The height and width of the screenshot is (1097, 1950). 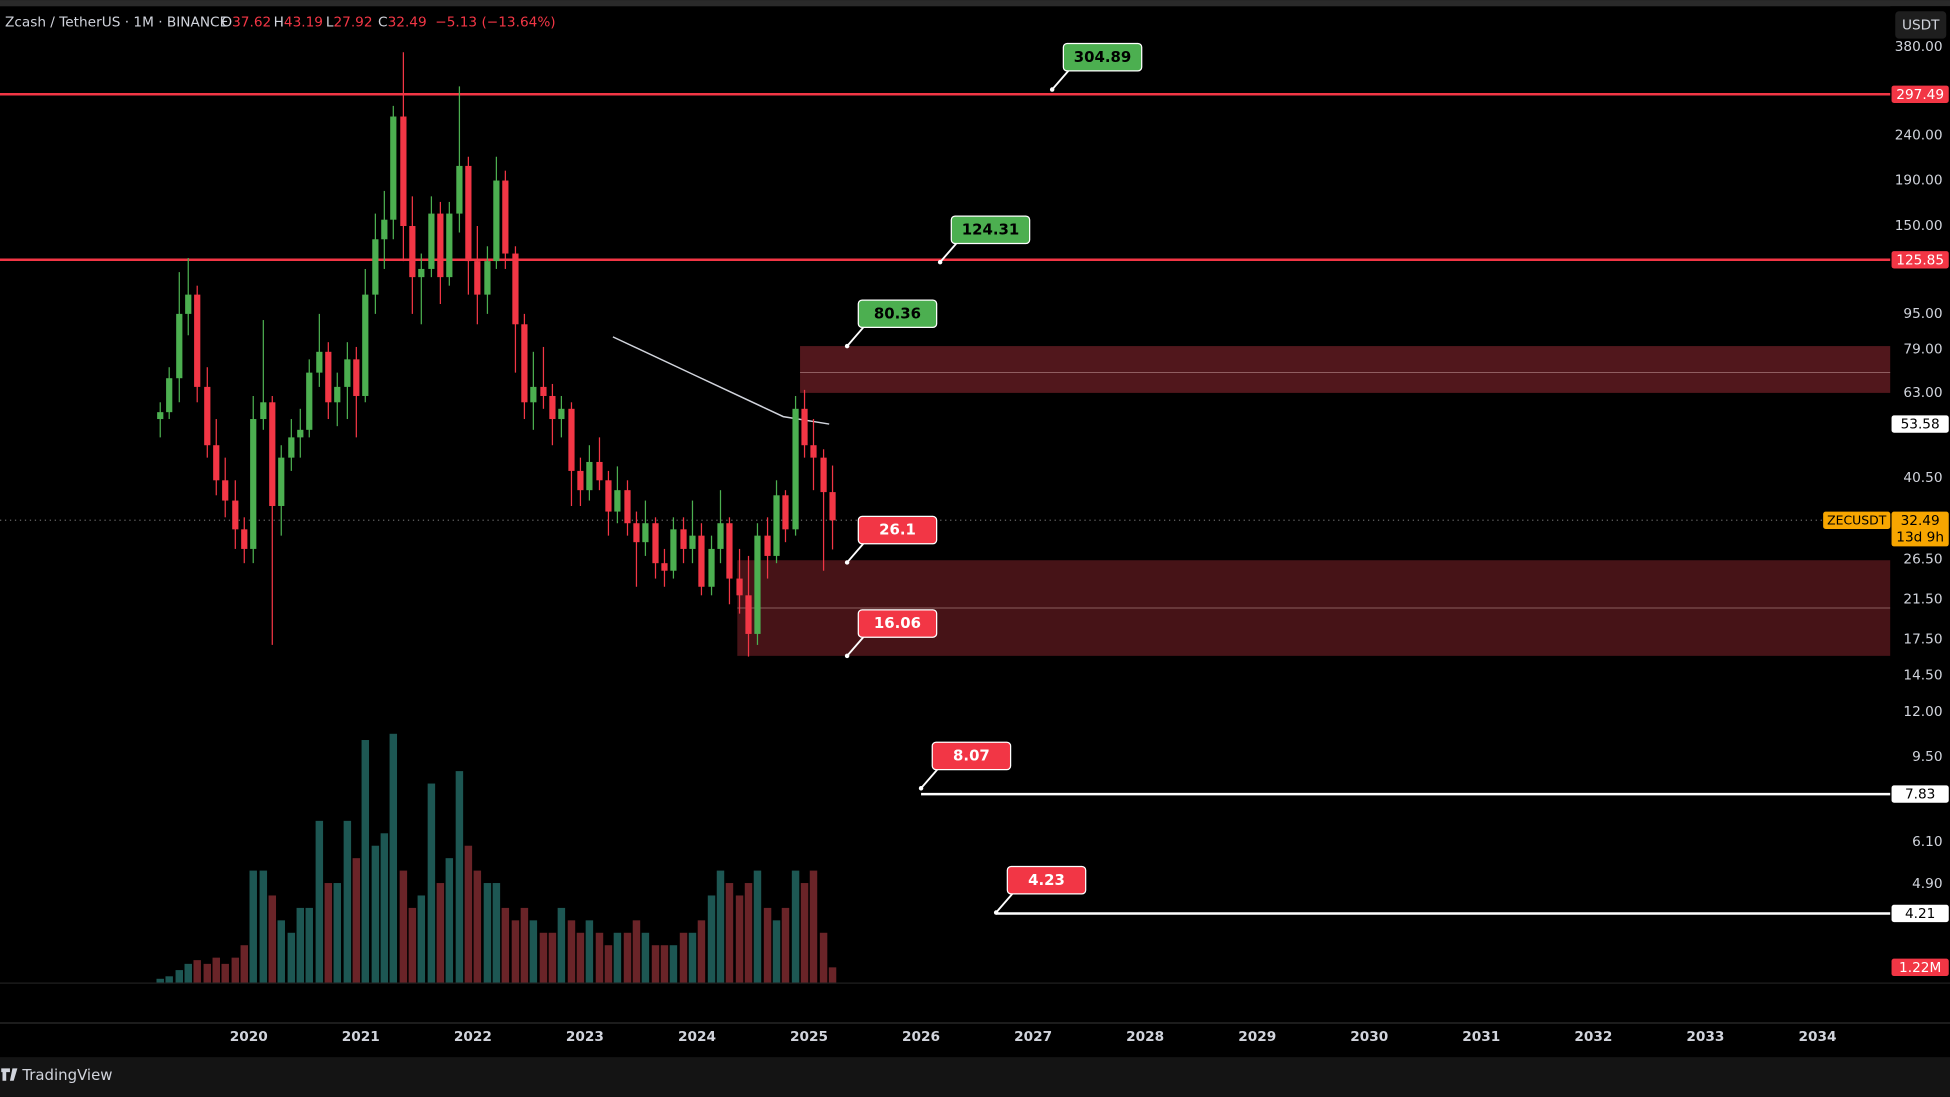 What do you see at coordinates (383, 22) in the screenshot?
I see `ohlc-key: C` at bounding box center [383, 22].